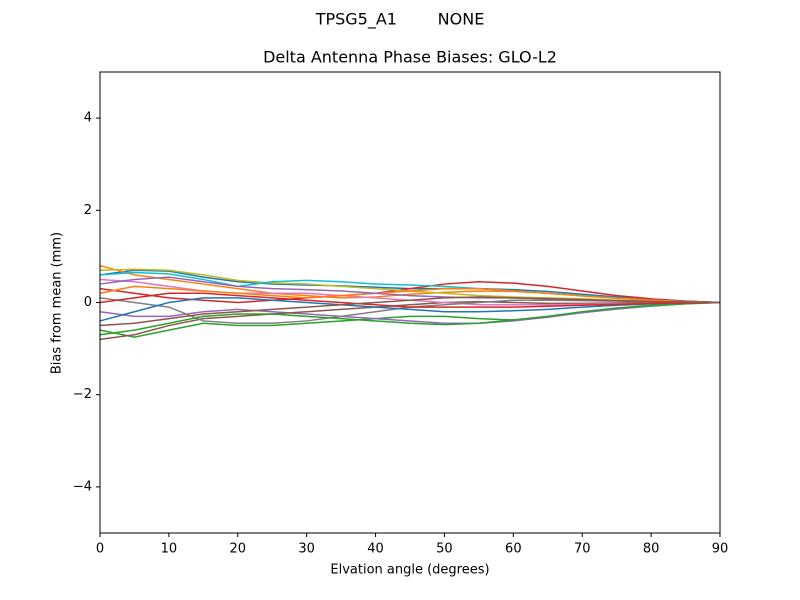 This screenshot has height=600, width=800. What do you see at coordinates (100, 549) in the screenshot?
I see `x-tick-label: 0` at bounding box center [100, 549].